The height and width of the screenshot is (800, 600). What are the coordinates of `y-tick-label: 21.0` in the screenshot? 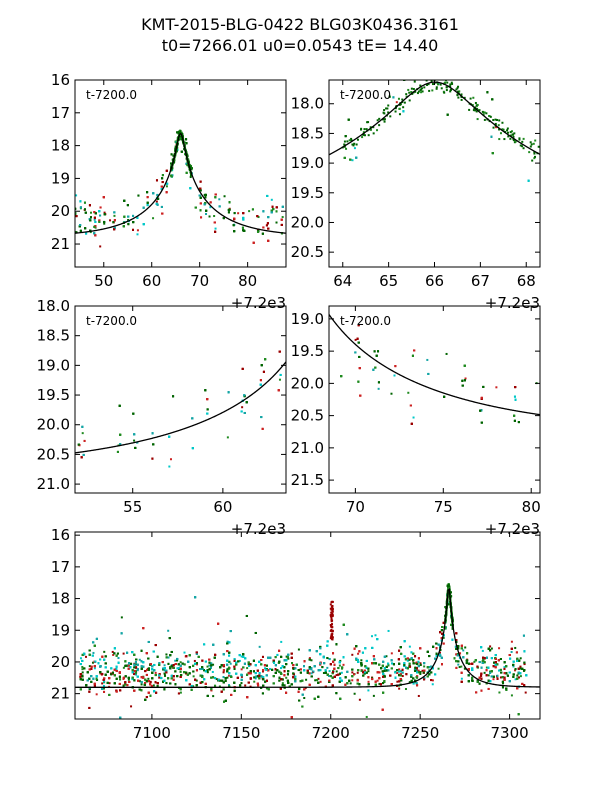 It's located at (307, 448).